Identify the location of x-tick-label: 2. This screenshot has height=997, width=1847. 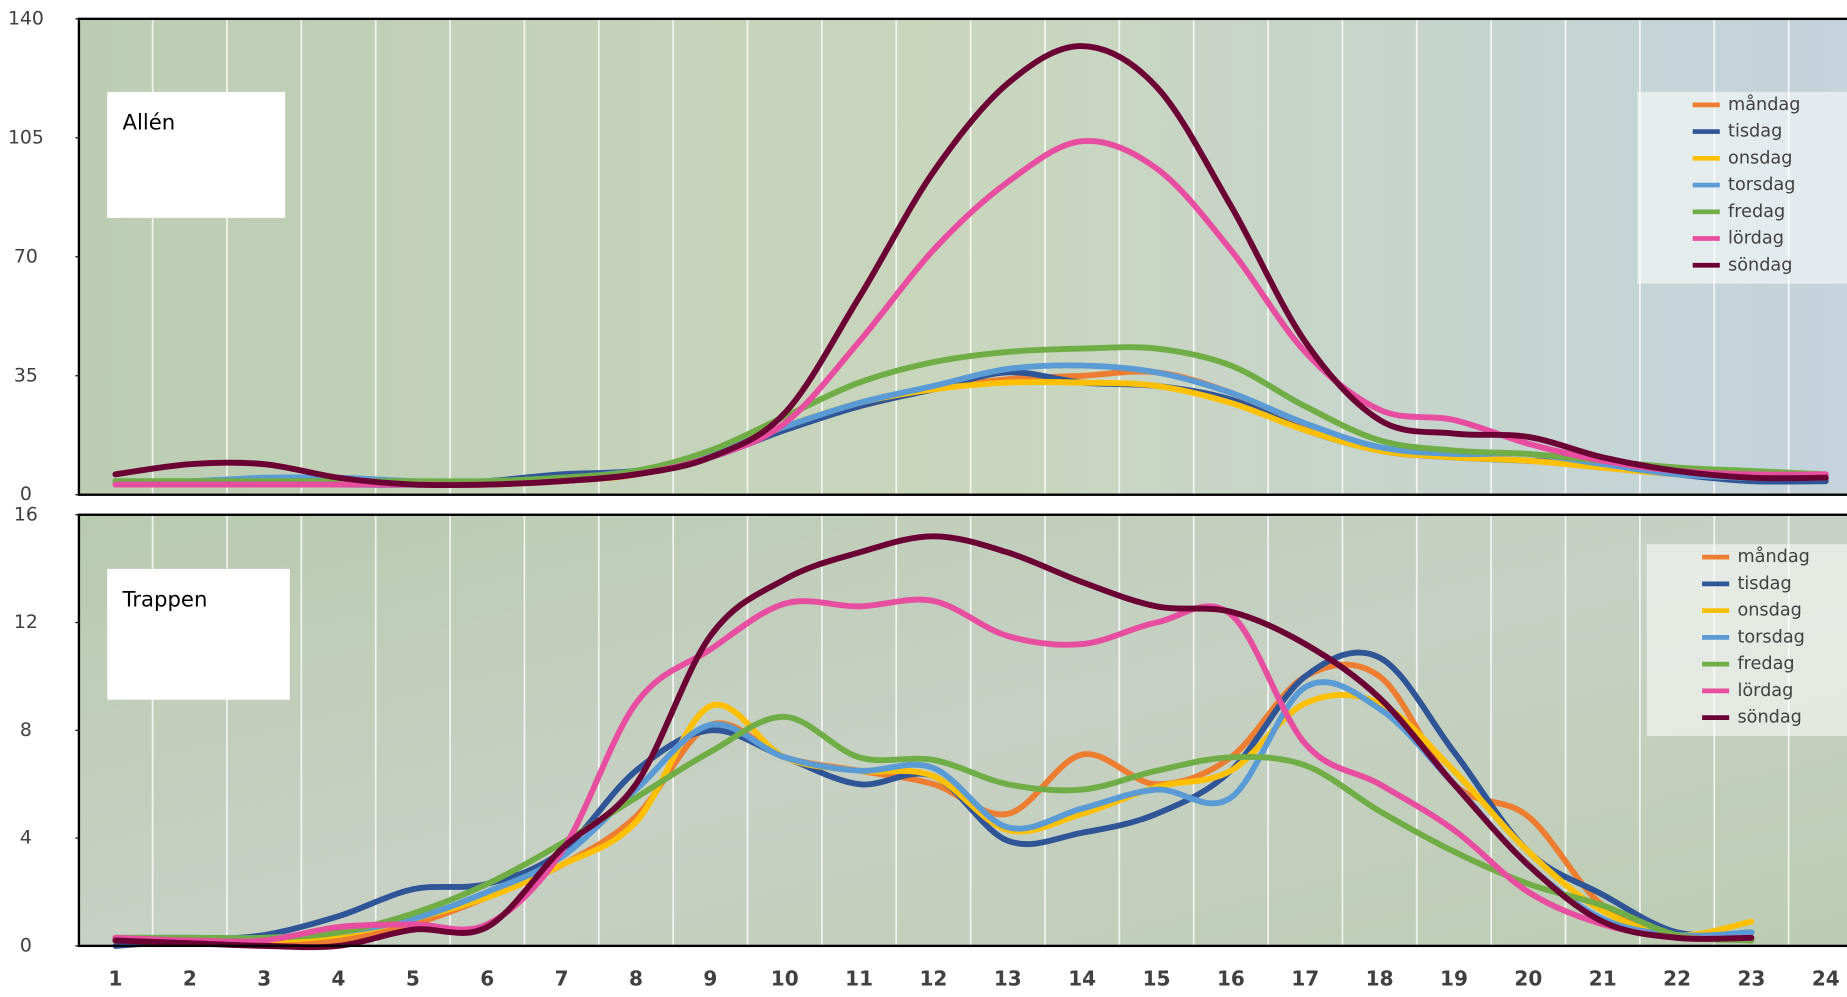
(190, 979).